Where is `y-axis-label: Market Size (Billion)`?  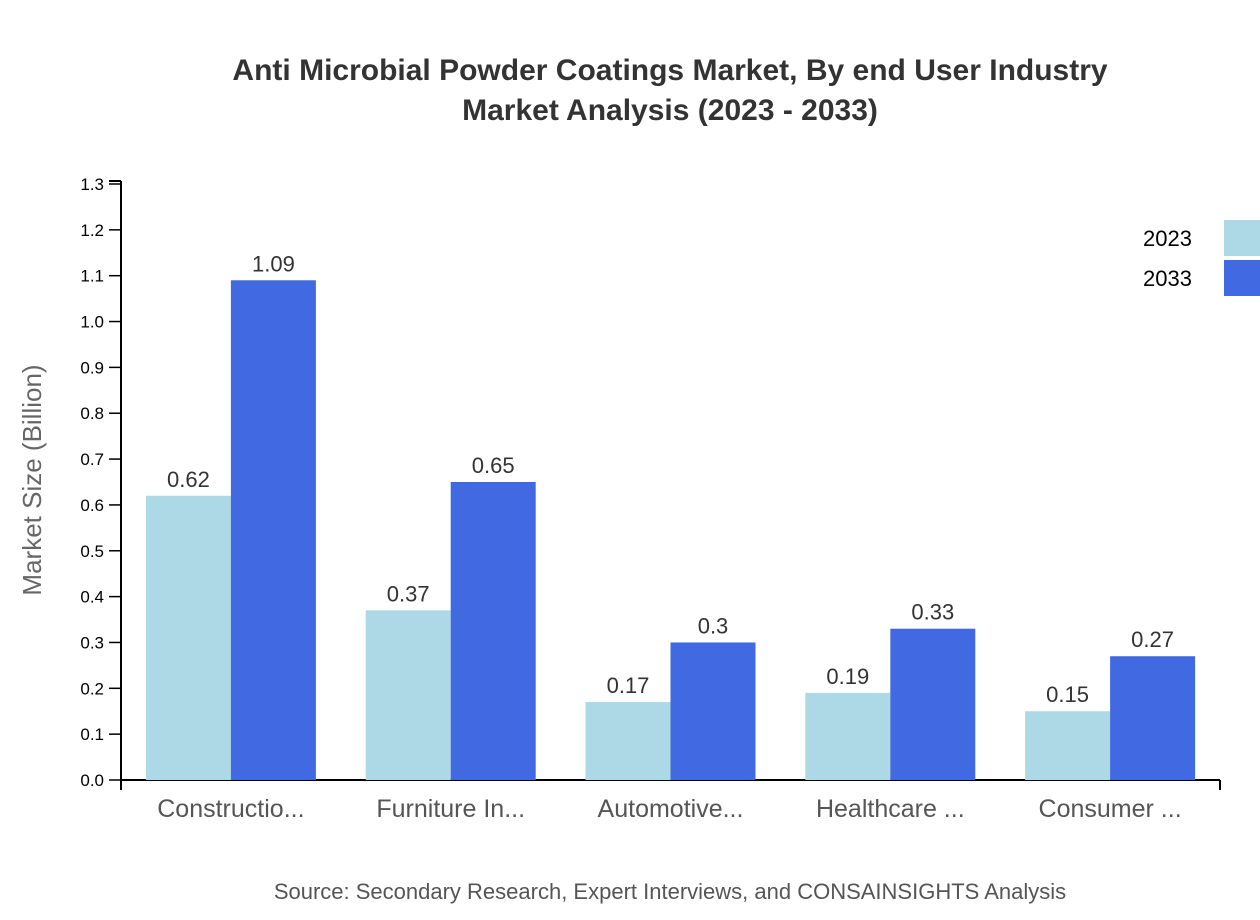
y-axis-label: Market Size (Billion) is located at coordinates (32, 479).